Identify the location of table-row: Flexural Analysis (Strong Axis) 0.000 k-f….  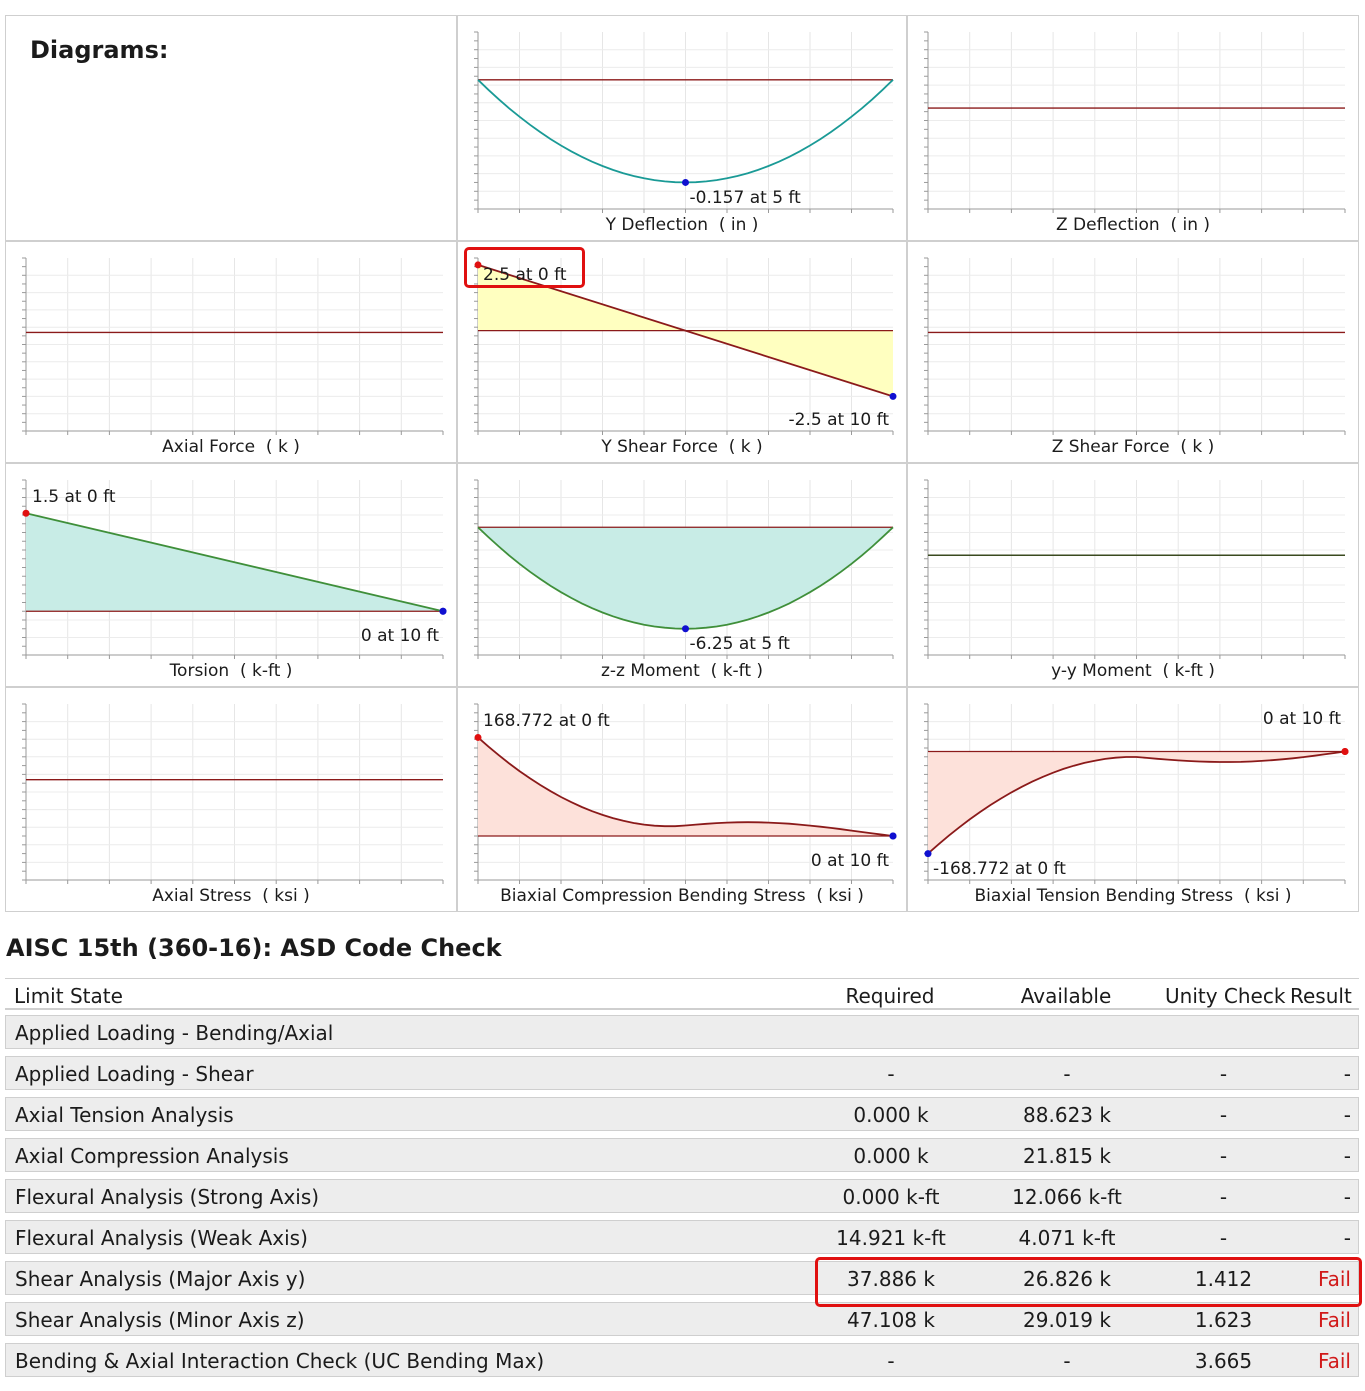
(682, 1196).